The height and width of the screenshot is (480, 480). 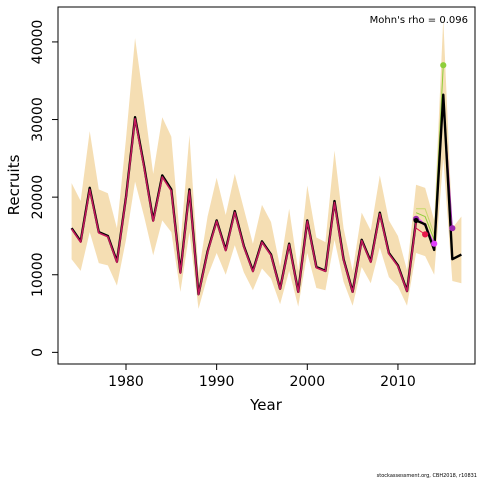 What do you see at coordinates (38, 119) in the screenshot?
I see `y-tick-label: 30000` at bounding box center [38, 119].